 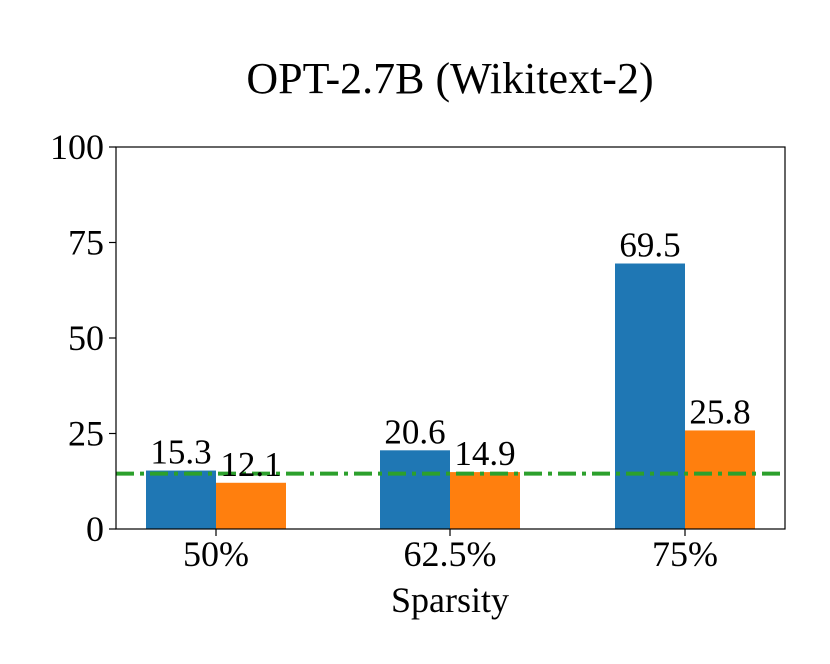 I want to click on x-tick-label: 75%, so click(x=685, y=554).